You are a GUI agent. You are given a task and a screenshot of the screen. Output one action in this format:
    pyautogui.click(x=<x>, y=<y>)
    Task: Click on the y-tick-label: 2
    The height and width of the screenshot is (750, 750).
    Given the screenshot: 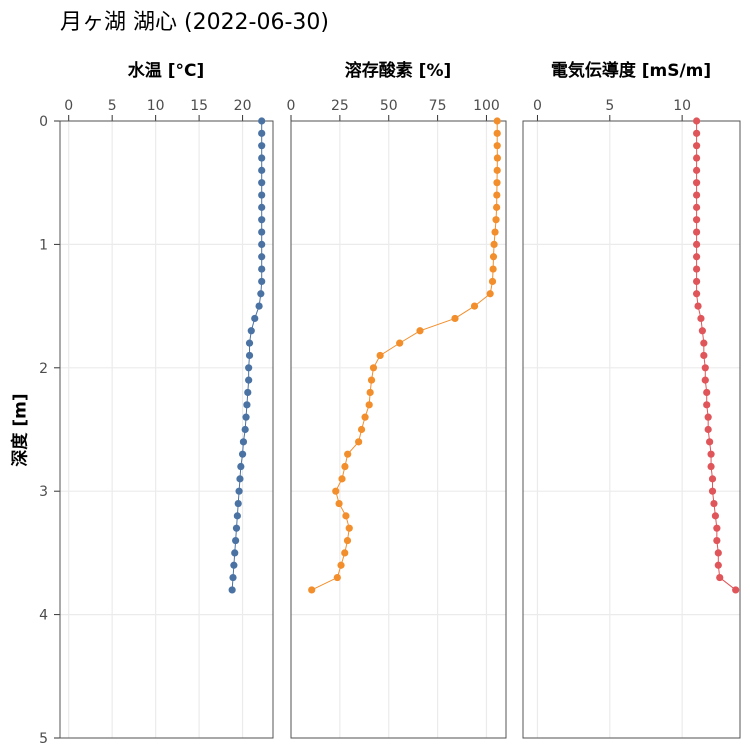 What is the action you would take?
    pyautogui.click(x=43, y=369)
    